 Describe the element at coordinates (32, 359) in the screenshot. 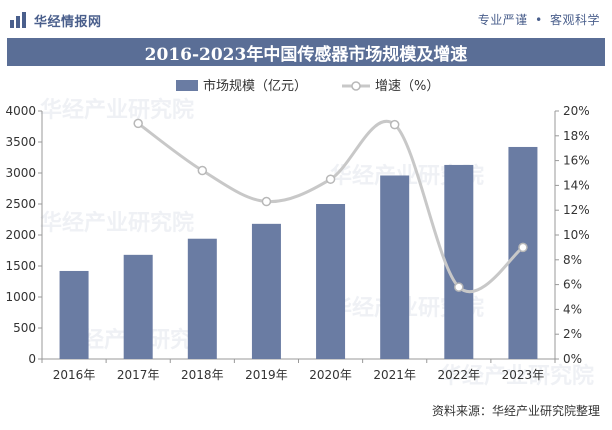

I see `y-left-tick-label: 0` at that location.